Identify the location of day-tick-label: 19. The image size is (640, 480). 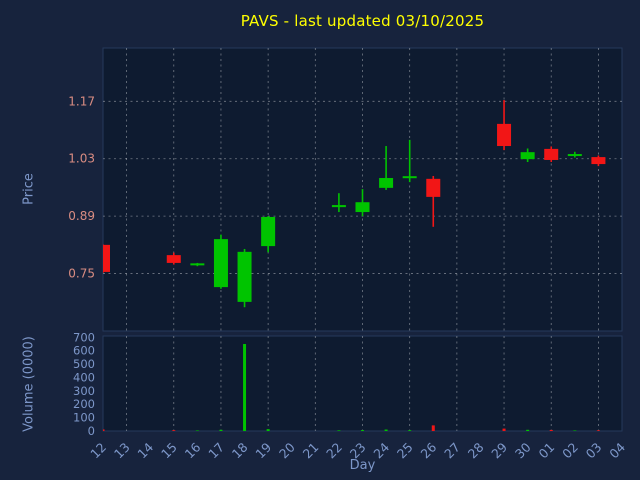
(263, 450).